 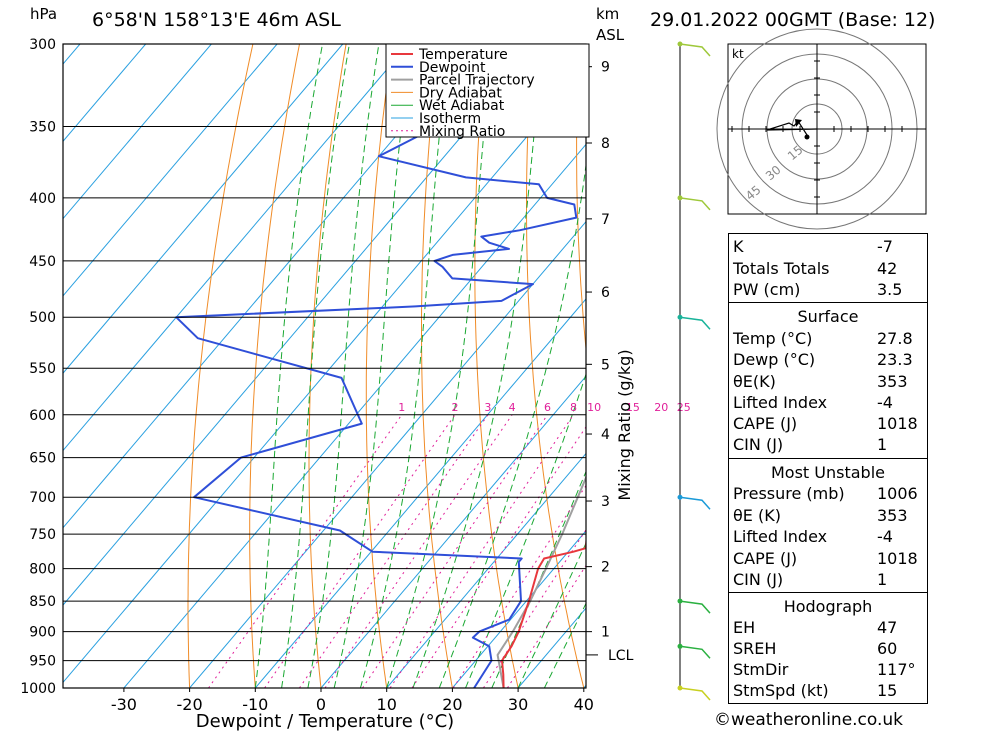 What do you see at coordinates (738, 54) in the screenshot?
I see `hodograph-unit-label: kt` at bounding box center [738, 54].